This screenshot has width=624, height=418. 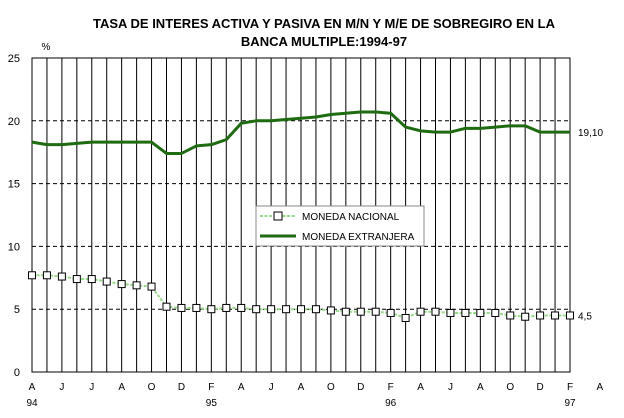 What do you see at coordinates (46, 47) in the screenshot?
I see `y-unit-label: %` at bounding box center [46, 47].